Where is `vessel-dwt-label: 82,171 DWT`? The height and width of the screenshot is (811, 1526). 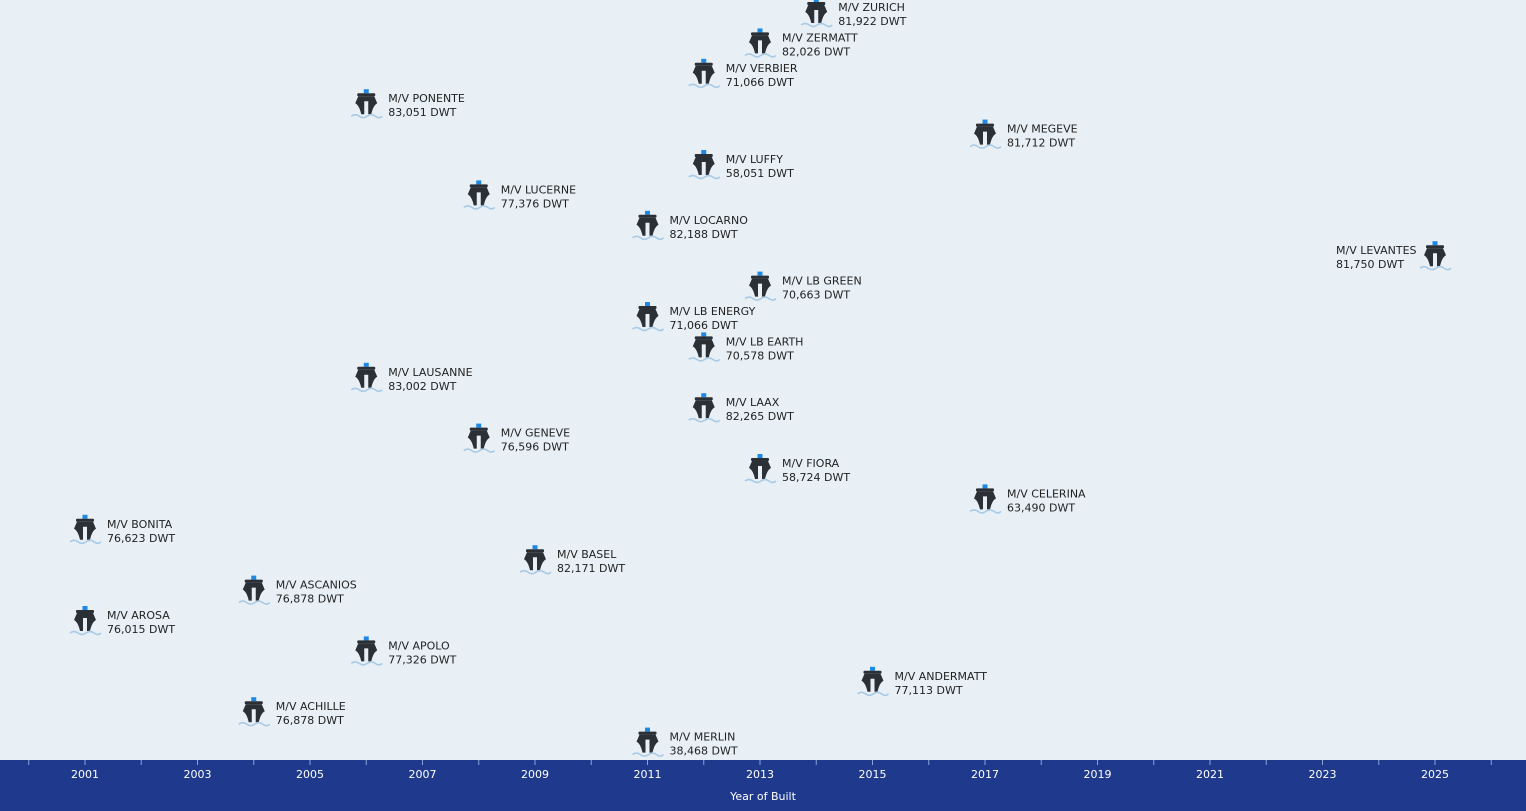 vessel-dwt-label: 82,171 DWT is located at coordinates (591, 568).